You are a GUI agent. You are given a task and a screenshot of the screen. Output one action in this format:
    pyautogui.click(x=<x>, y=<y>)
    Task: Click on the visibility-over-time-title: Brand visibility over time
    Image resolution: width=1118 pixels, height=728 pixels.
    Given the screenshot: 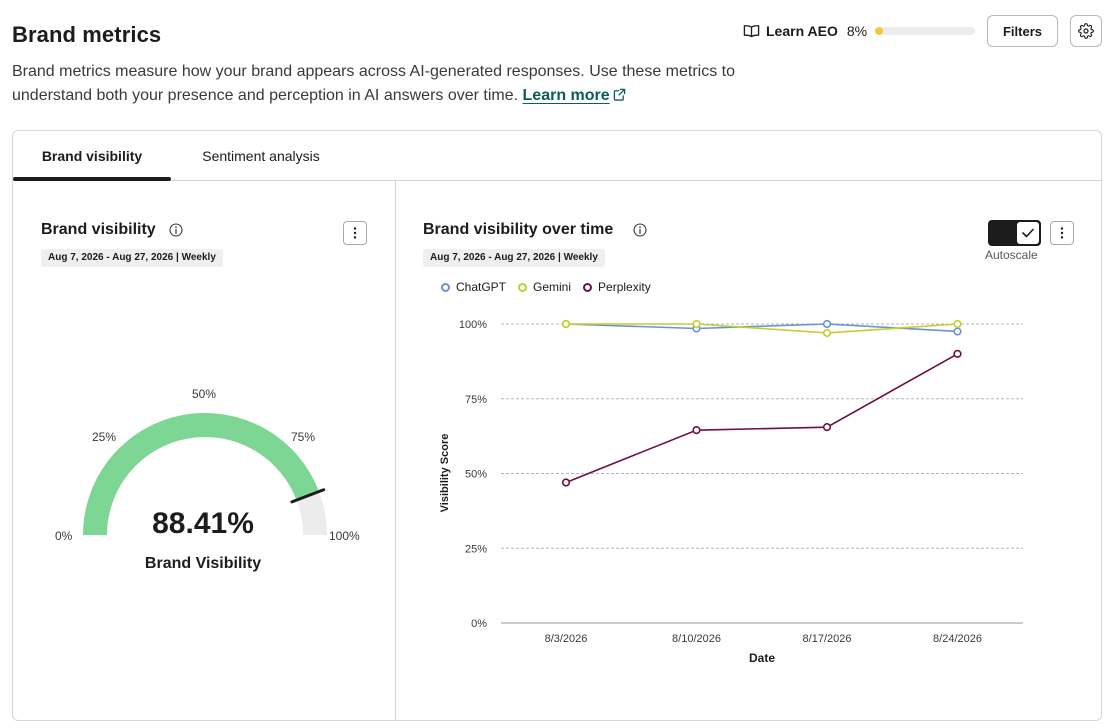 What is the action you would take?
    pyautogui.click(x=518, y=229)
    